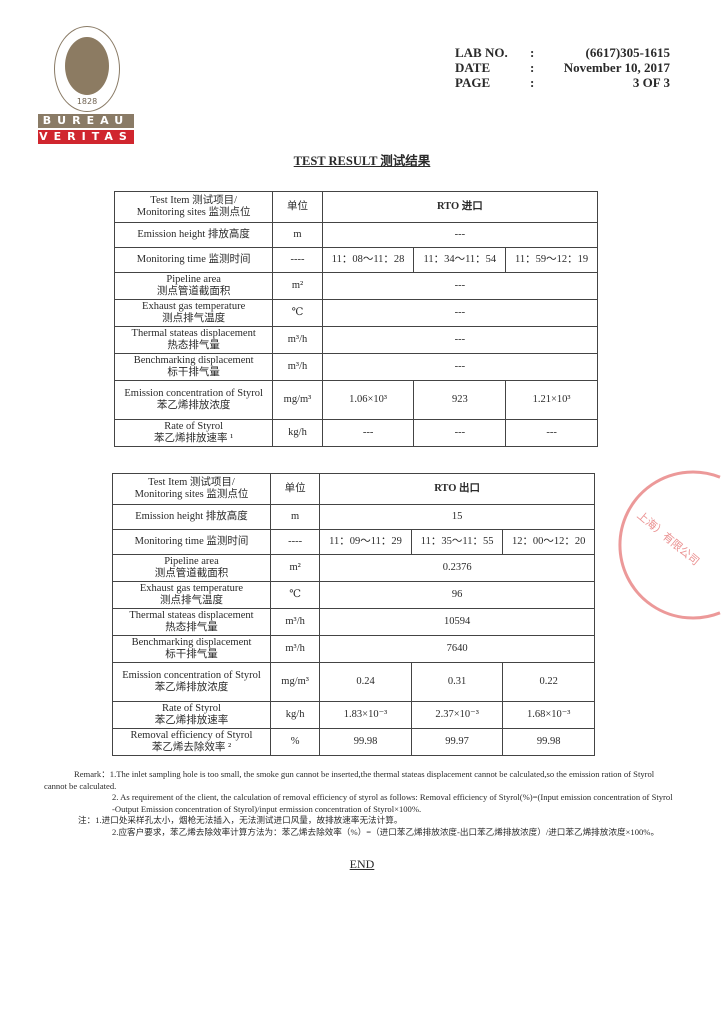 The width and height of the screenshot is (724, 1024). What do you see at coordinates (362, 864) in the screenshot?
I see `end-marker: END` at bounding box center [362, 864].